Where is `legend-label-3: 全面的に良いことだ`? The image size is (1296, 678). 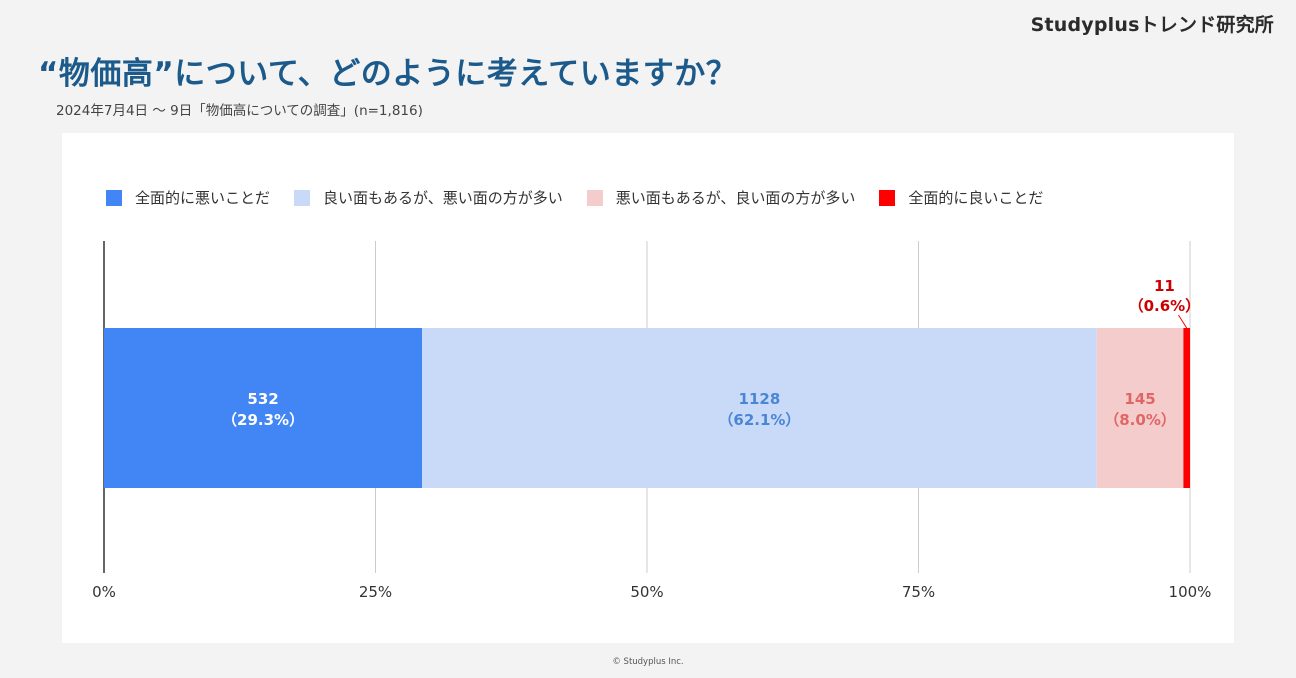 legend-label-3: 全面的に良いことだ is located at coordinates (976, 198).